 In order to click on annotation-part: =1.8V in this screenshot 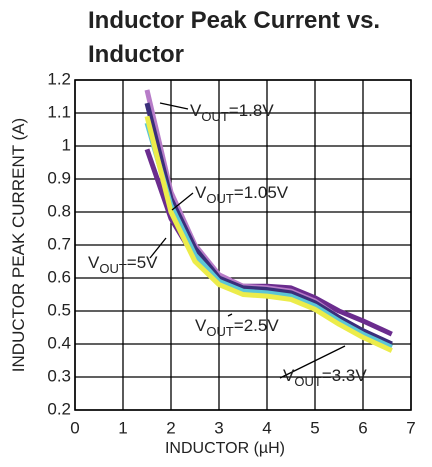, I will do `click(252, 110)`.